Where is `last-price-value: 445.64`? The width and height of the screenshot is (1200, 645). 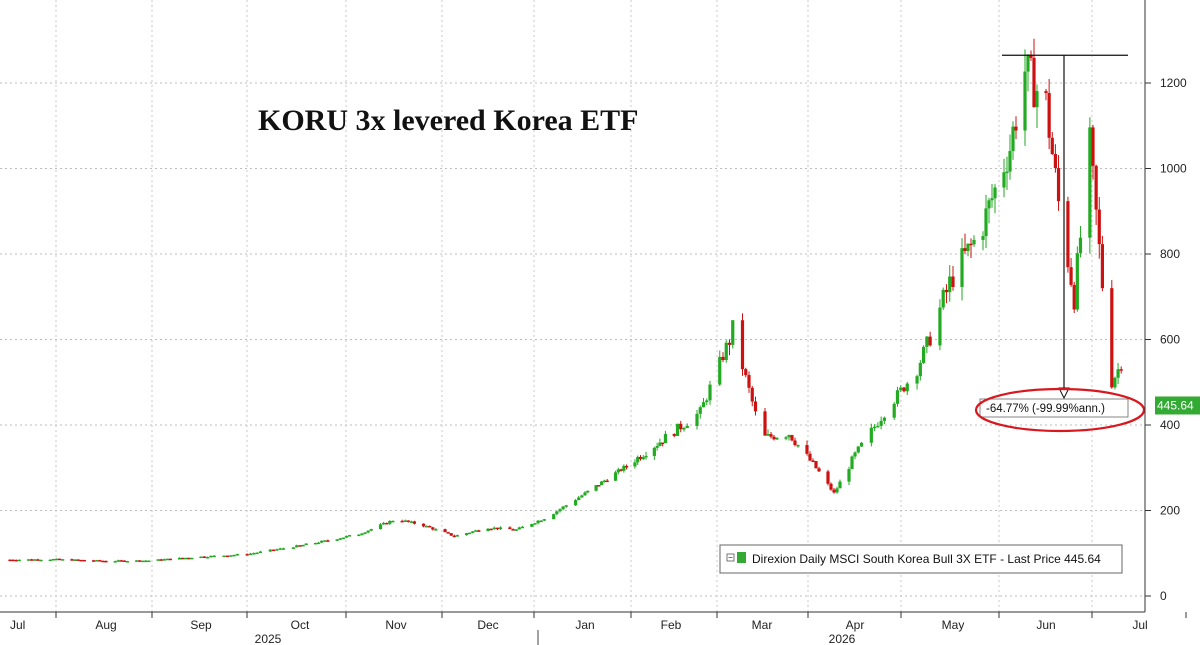 last-price-value: 445.64 is located at coordinates (1175, 405).